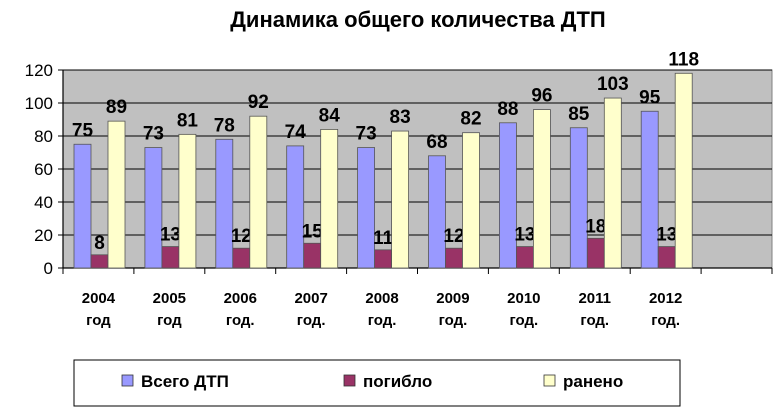  I want to click on y-tick-label: 60, so click(43, 169).